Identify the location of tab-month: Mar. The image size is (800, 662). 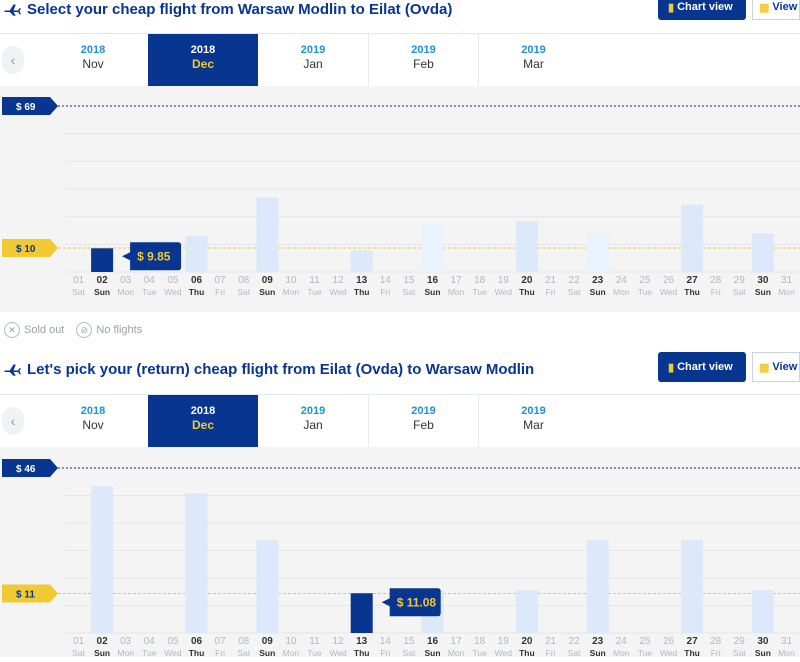
(533, 64).